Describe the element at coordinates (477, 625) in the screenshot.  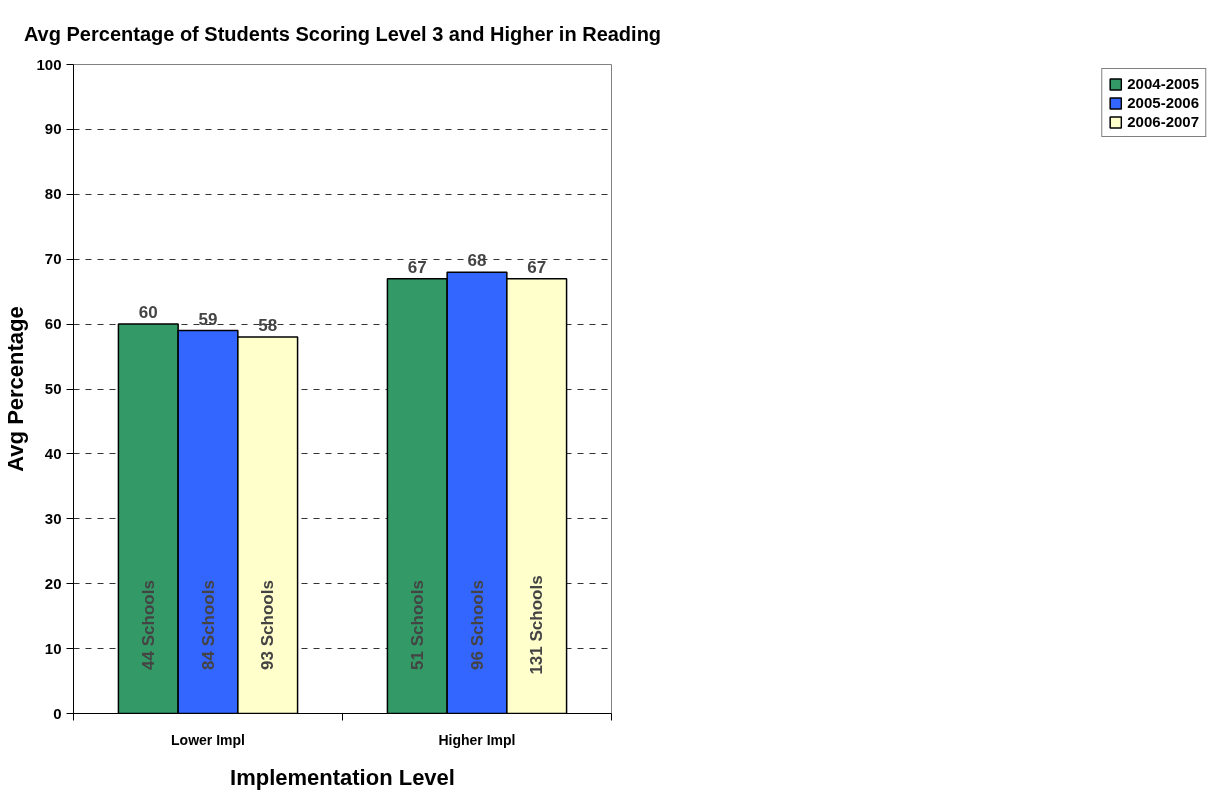
I see `annotation: 96 Schools` at that location.